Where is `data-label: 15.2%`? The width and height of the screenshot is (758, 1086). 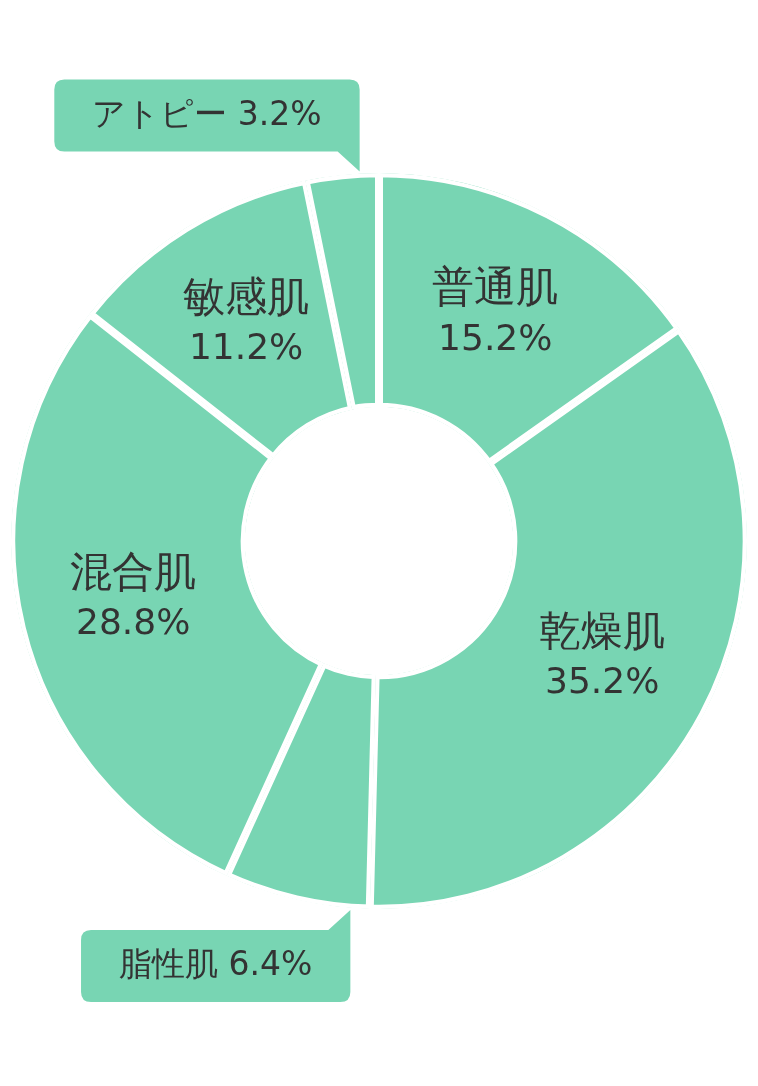
data-label: 15.2% is located at coordinates (495, 337).